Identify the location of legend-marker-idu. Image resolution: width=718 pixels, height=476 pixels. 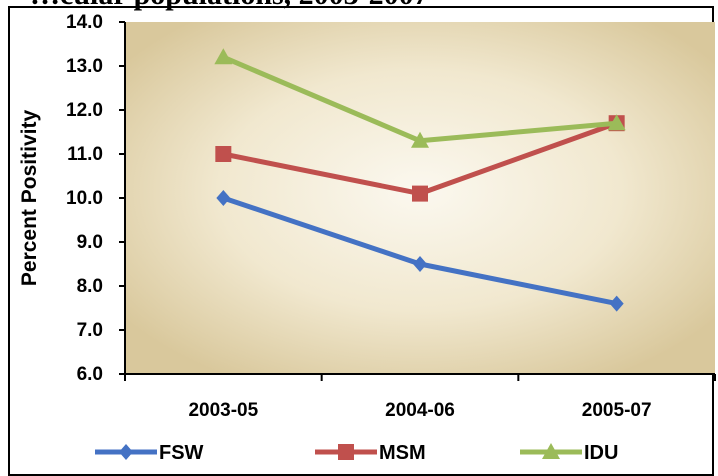
(551, 451).